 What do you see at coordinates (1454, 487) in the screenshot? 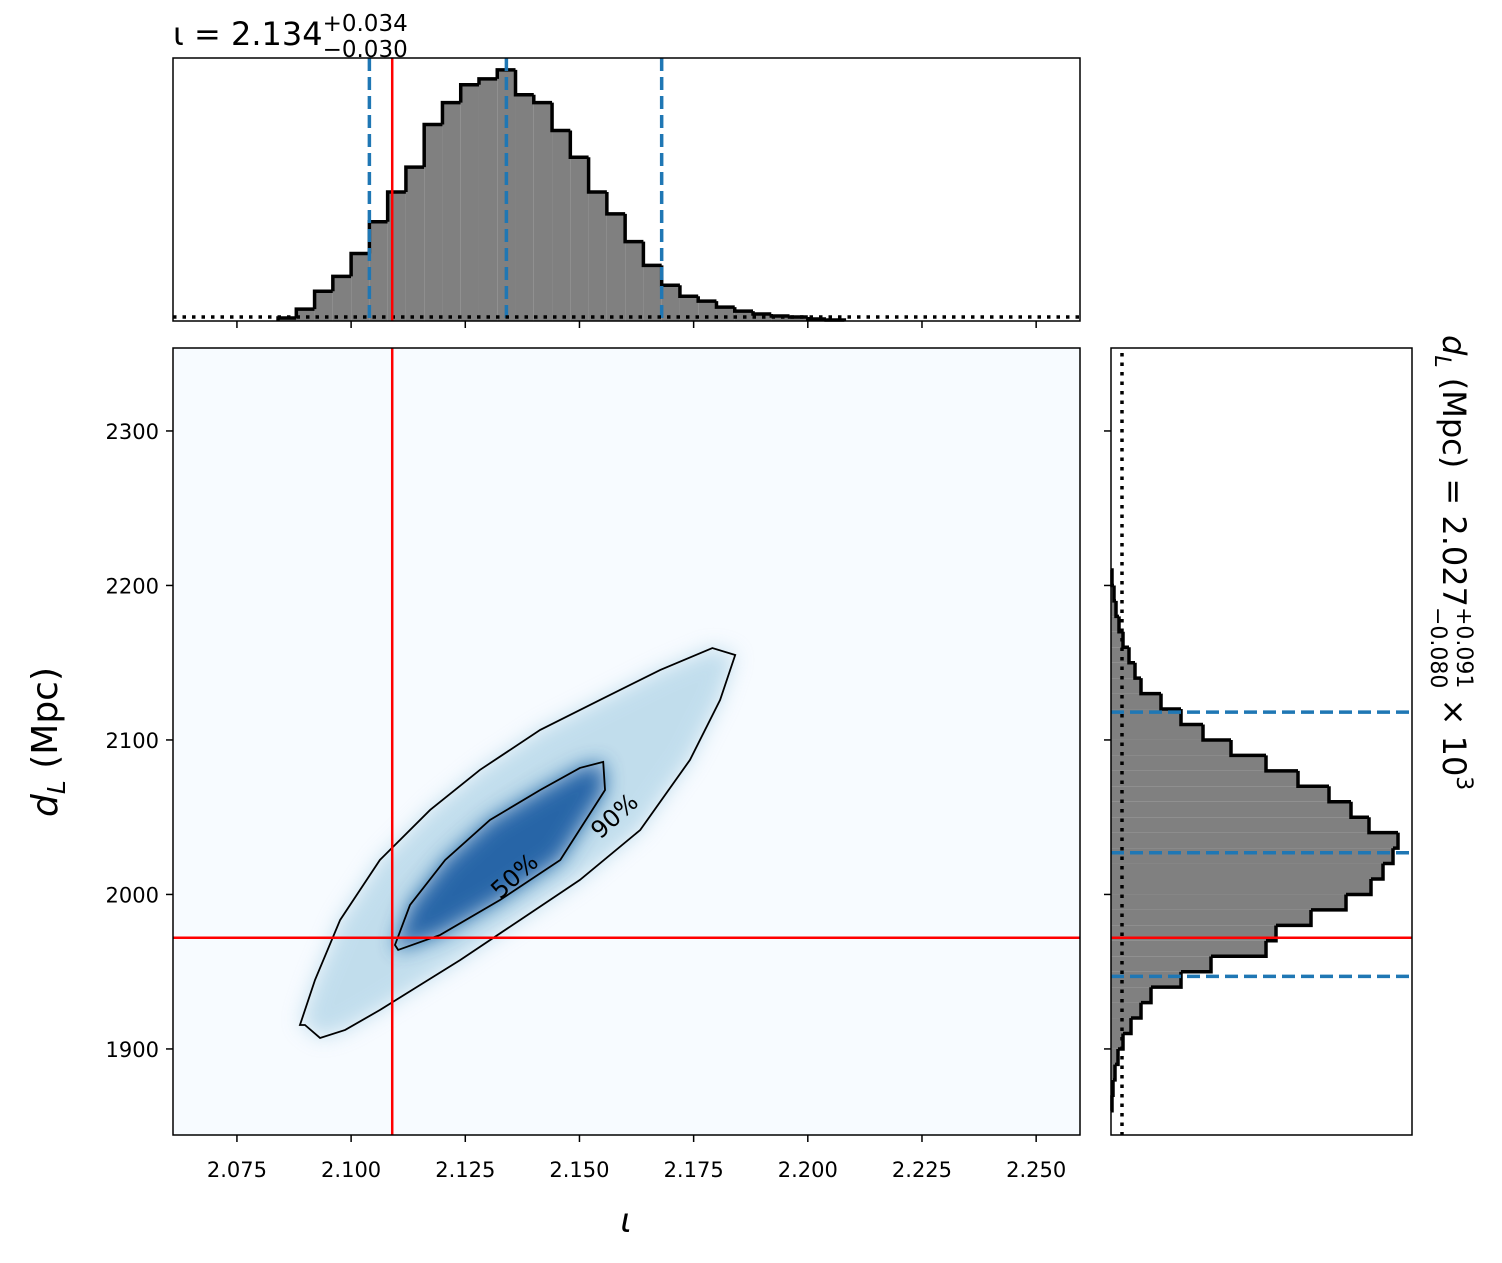
I see `title-main: (Mpc) = 2.027` at bounding box center [1454, 487].